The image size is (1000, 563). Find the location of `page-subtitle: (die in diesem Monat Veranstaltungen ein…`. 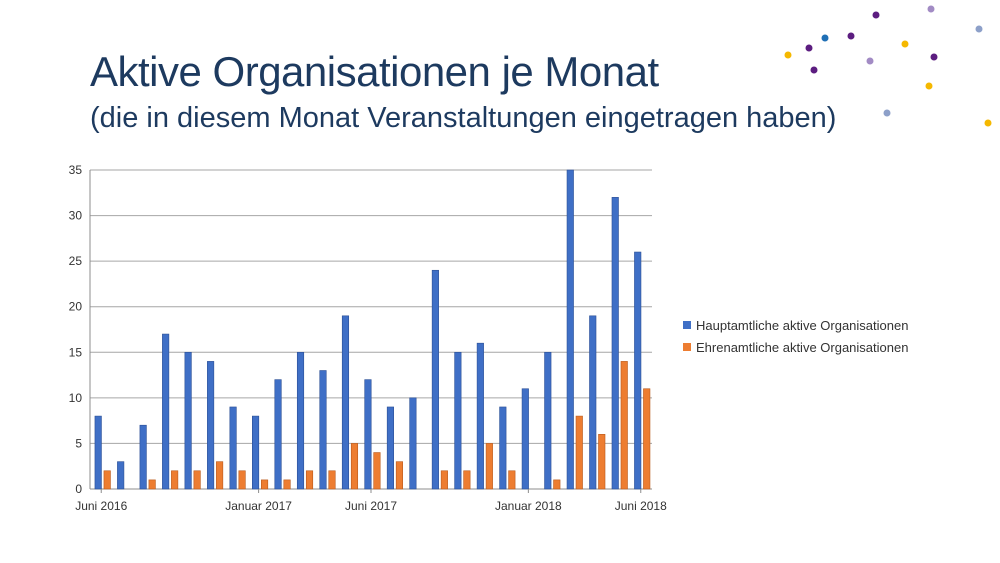

page-subtitle: (die in diesem Monat Veranstaltungen ein… is located at coordinates (463, 118).